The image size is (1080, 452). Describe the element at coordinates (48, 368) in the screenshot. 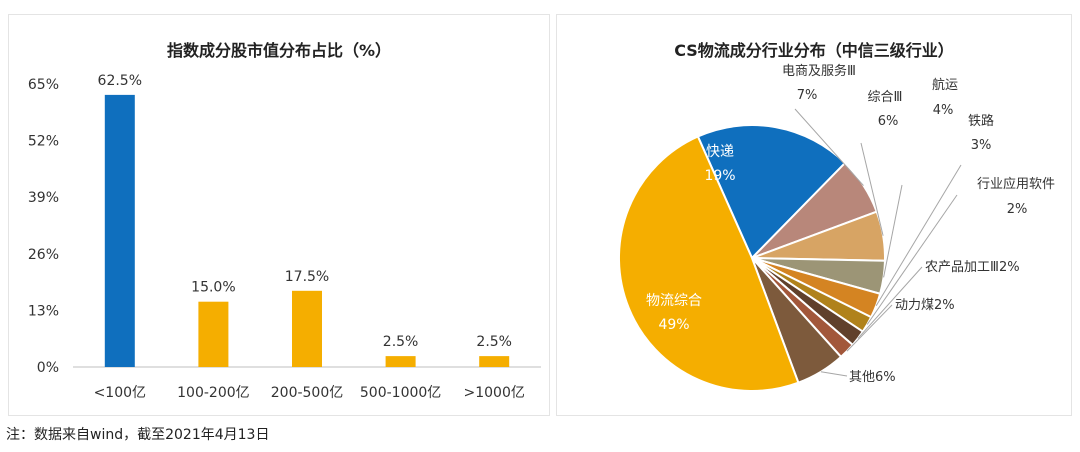

I see `y-tick-label: 0%` at that location.